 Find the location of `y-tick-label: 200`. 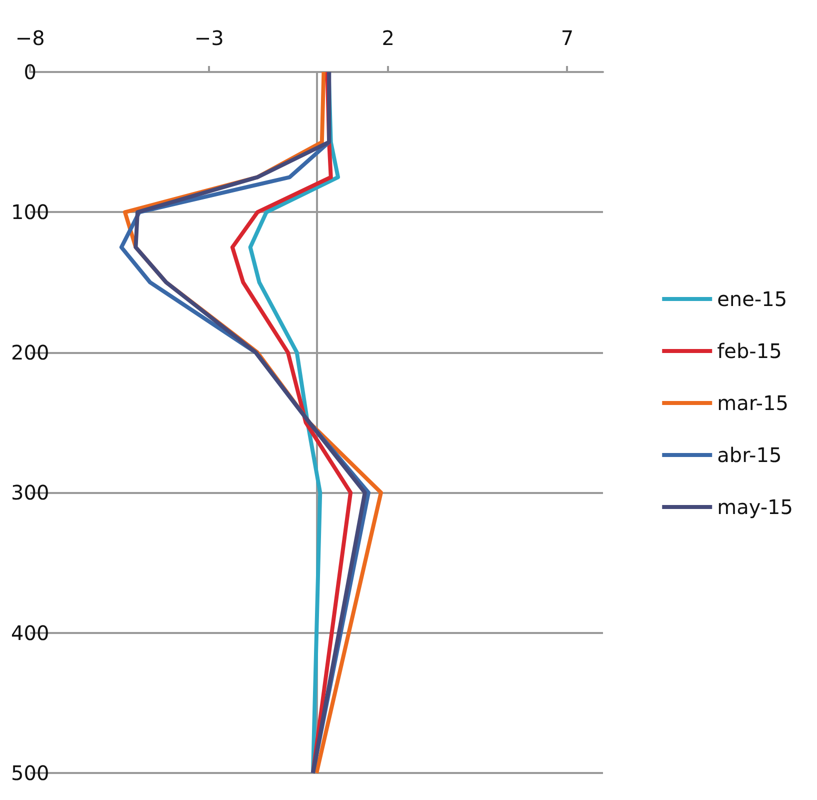

y-tick-label: 200 is located at coordinates (30, 352).